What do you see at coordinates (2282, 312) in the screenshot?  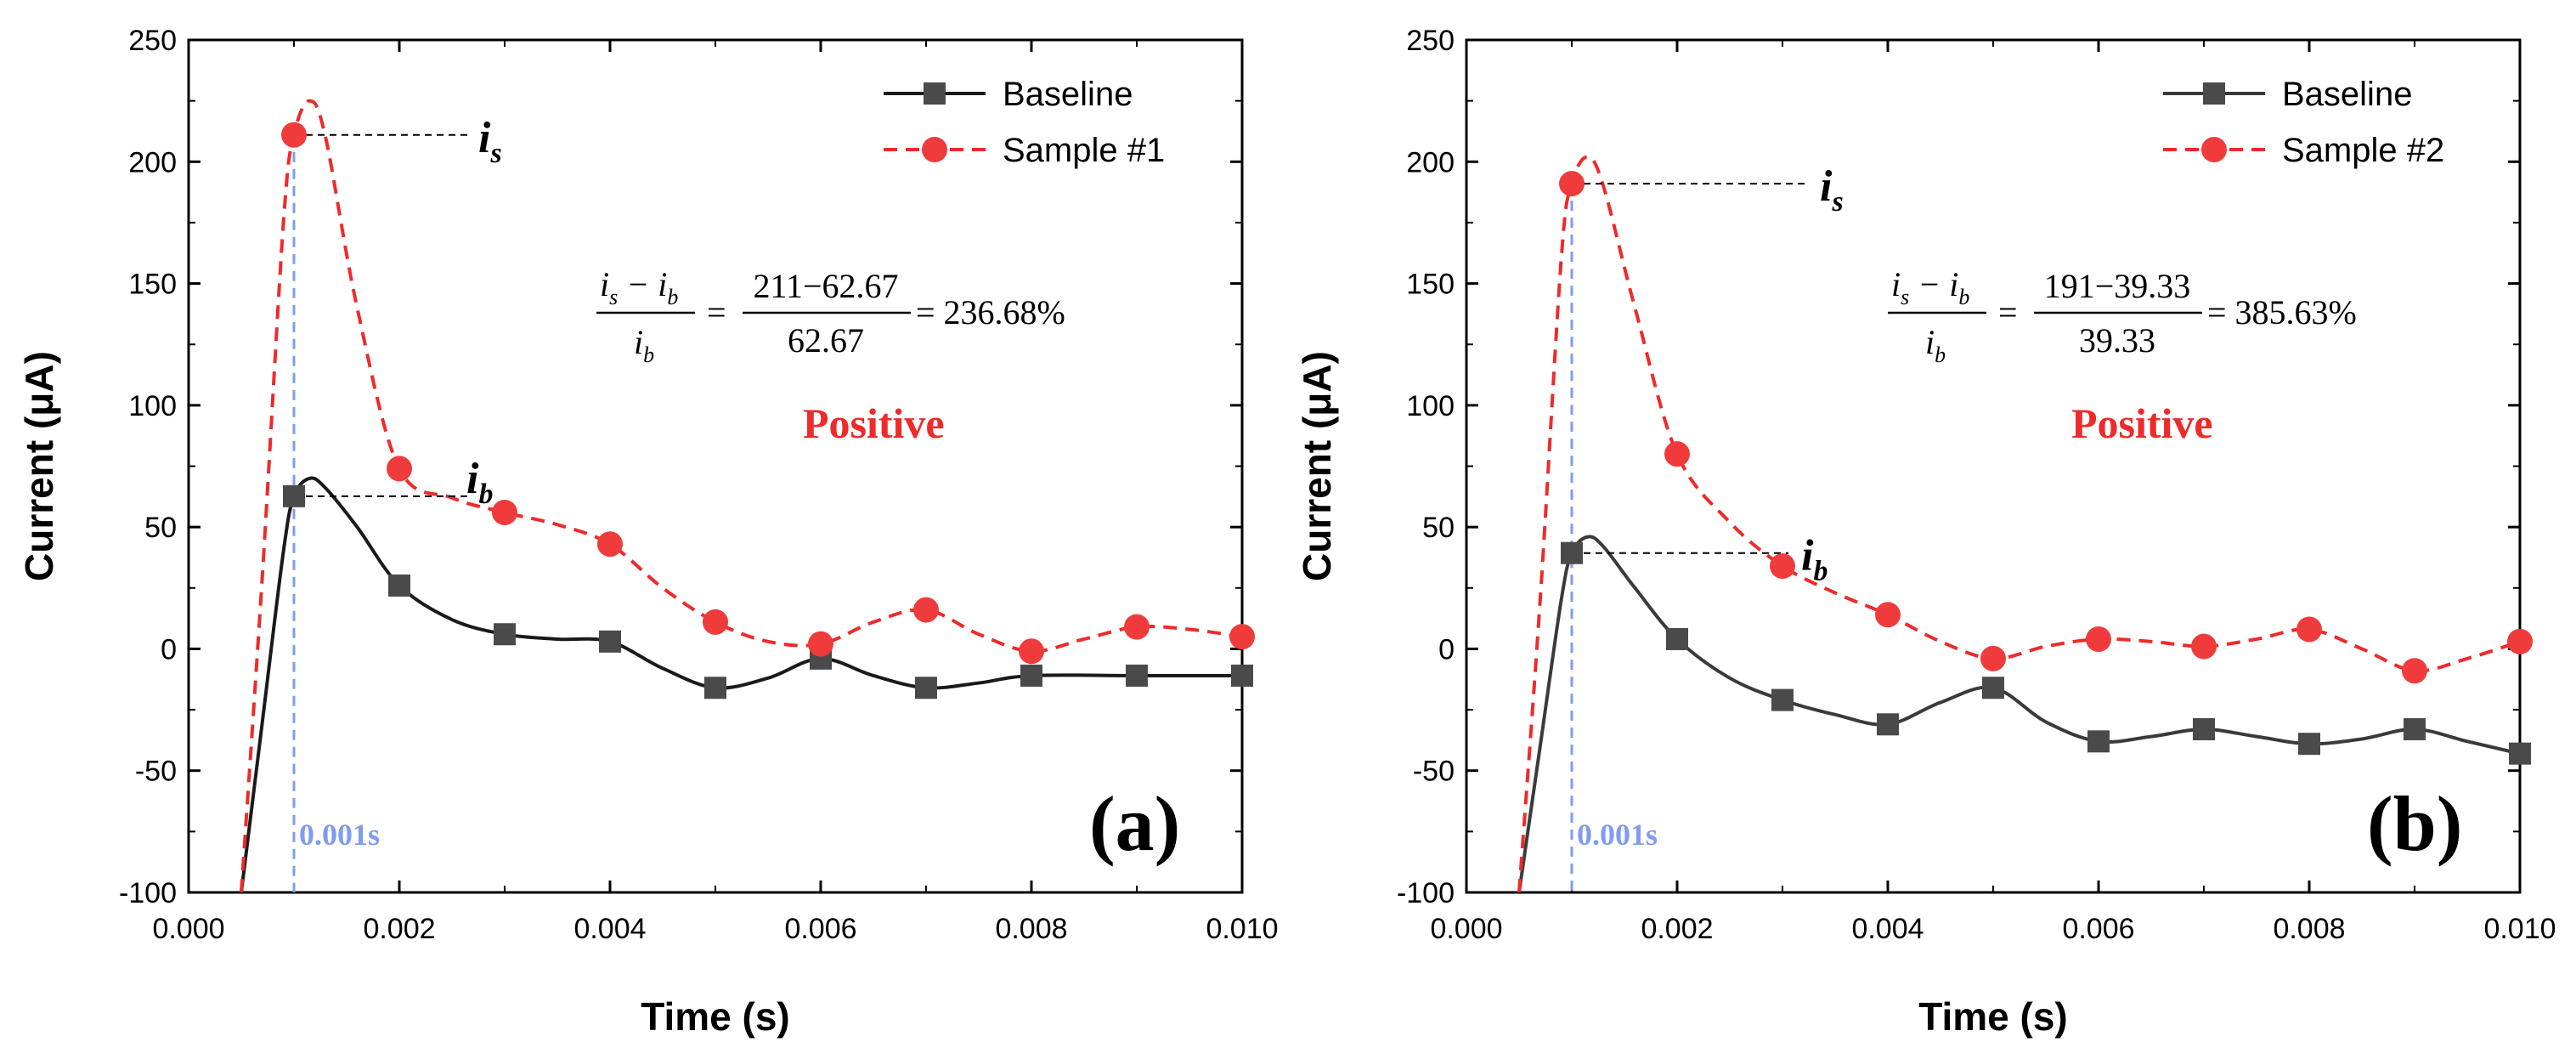 I see `formula-result: = 385.63%` at bounding box center [2282, 312].